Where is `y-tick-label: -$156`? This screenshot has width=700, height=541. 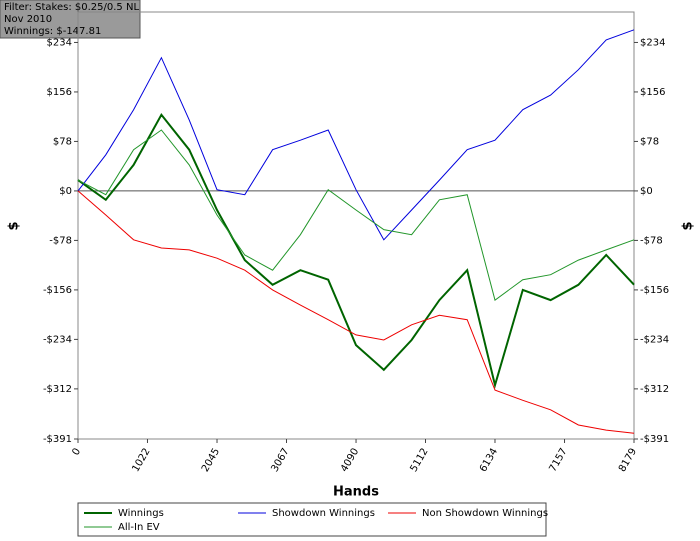
y-tick-label: -$156 is located at coordinates (57, 290).